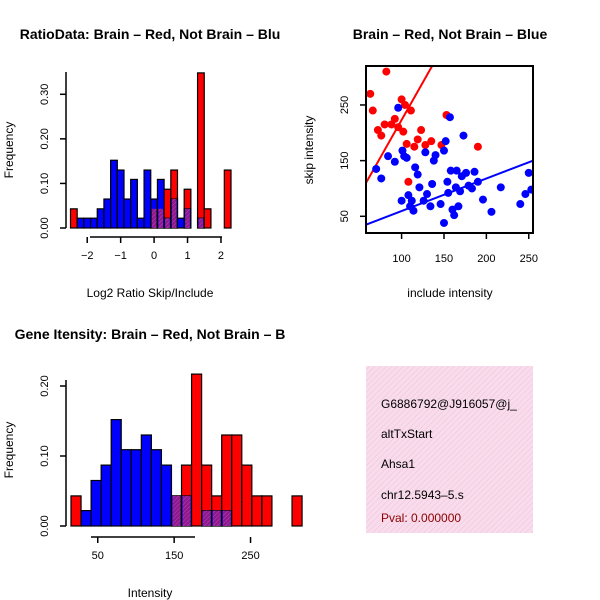  What do you see at coordinates (421, 518) in the screenshot?
I see `info-pval: Pval: 0.000000` at bounding box center [421, 518].